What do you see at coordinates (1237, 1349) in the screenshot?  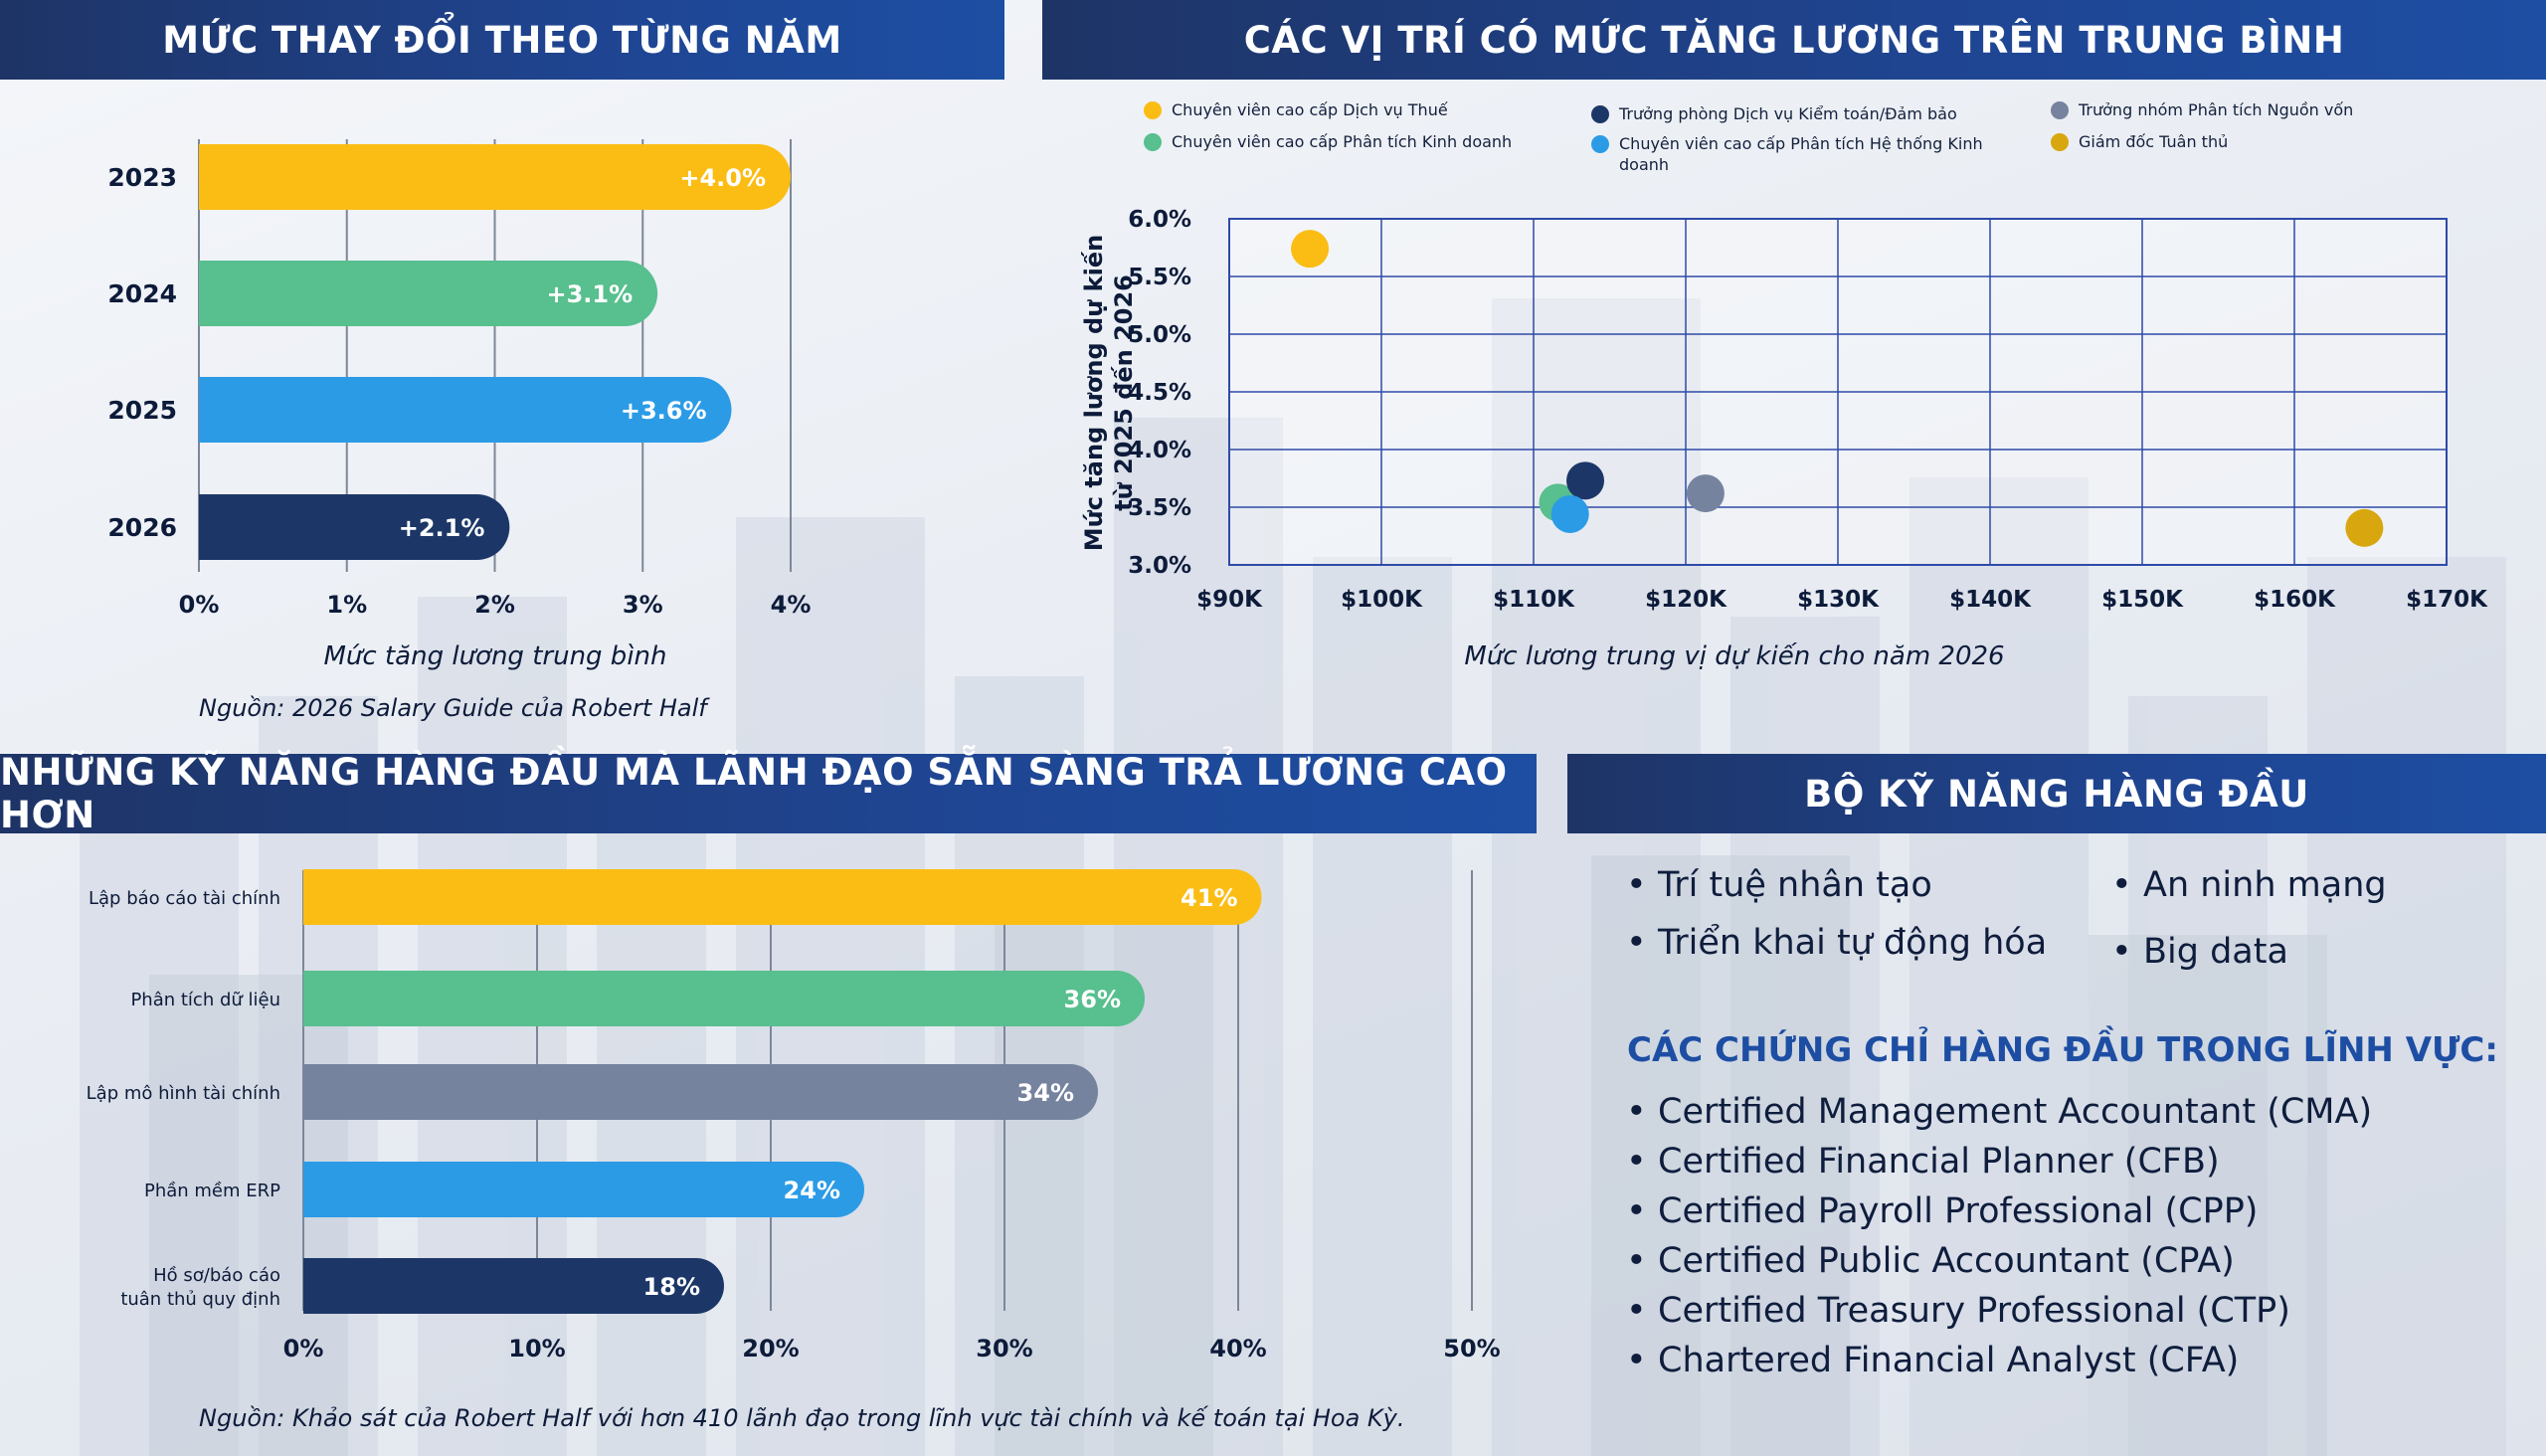 I see `x-tick-label: 40%` at bounding box center [1237, 1349].